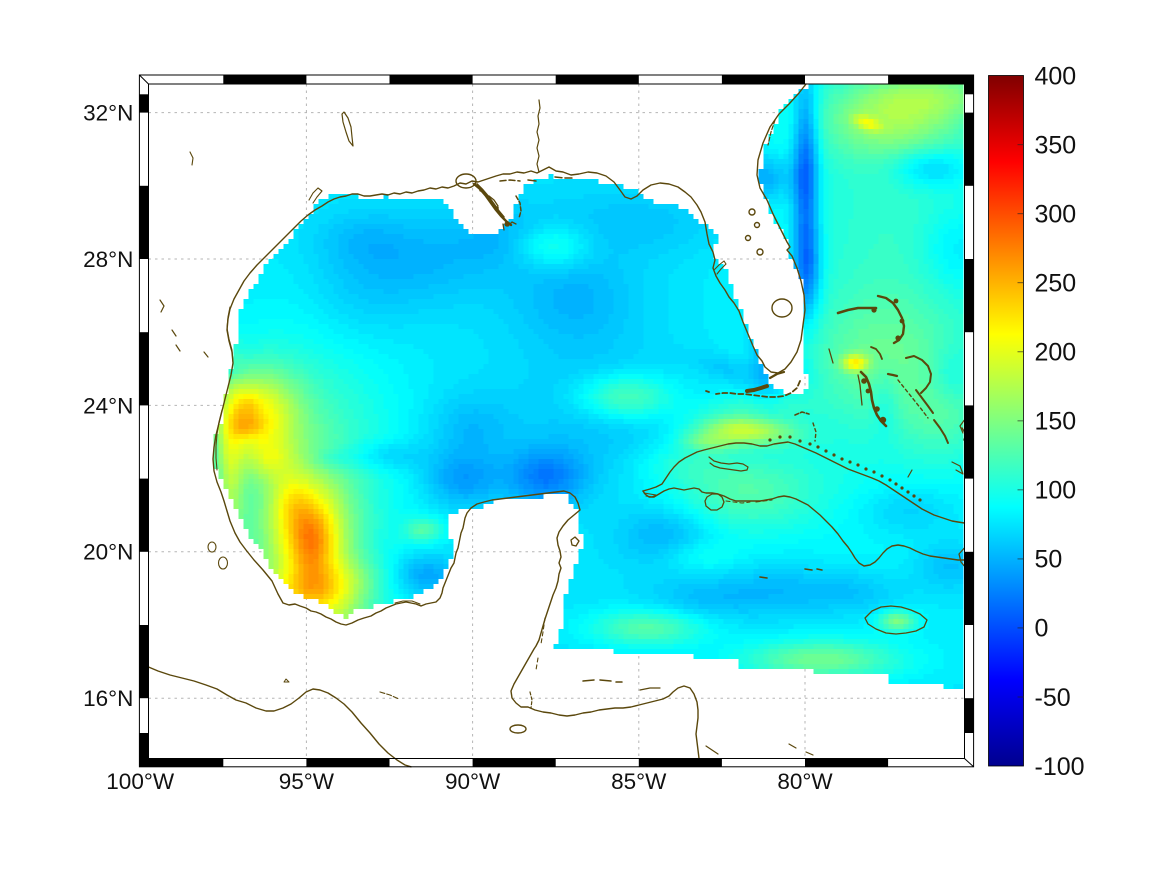 Image resolution: width=1167 pixels, height=880 pixels. Describe the element at coordinates (473, 781) in the screenshot. I see `svg-text: 90°W` at that location.